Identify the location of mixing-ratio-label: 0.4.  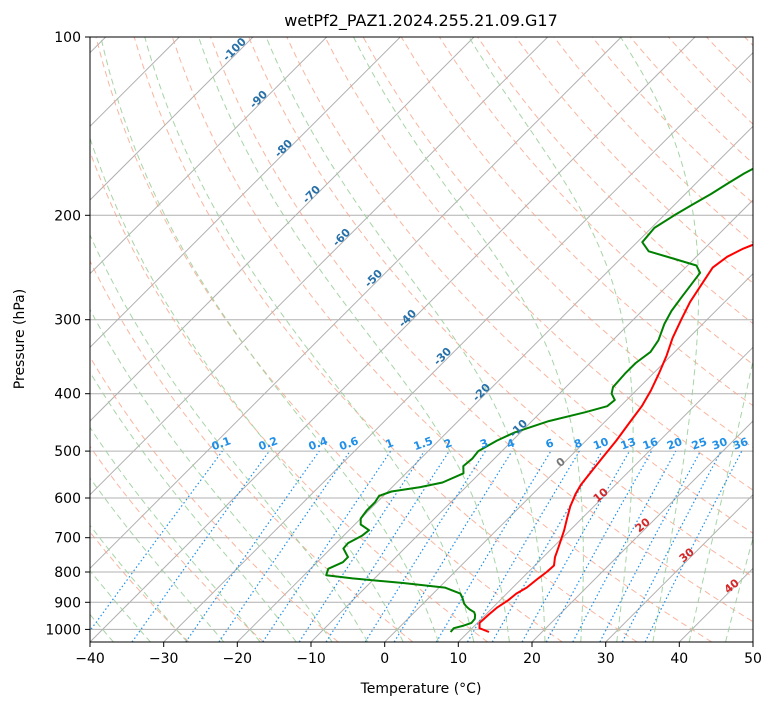
(318, 443).